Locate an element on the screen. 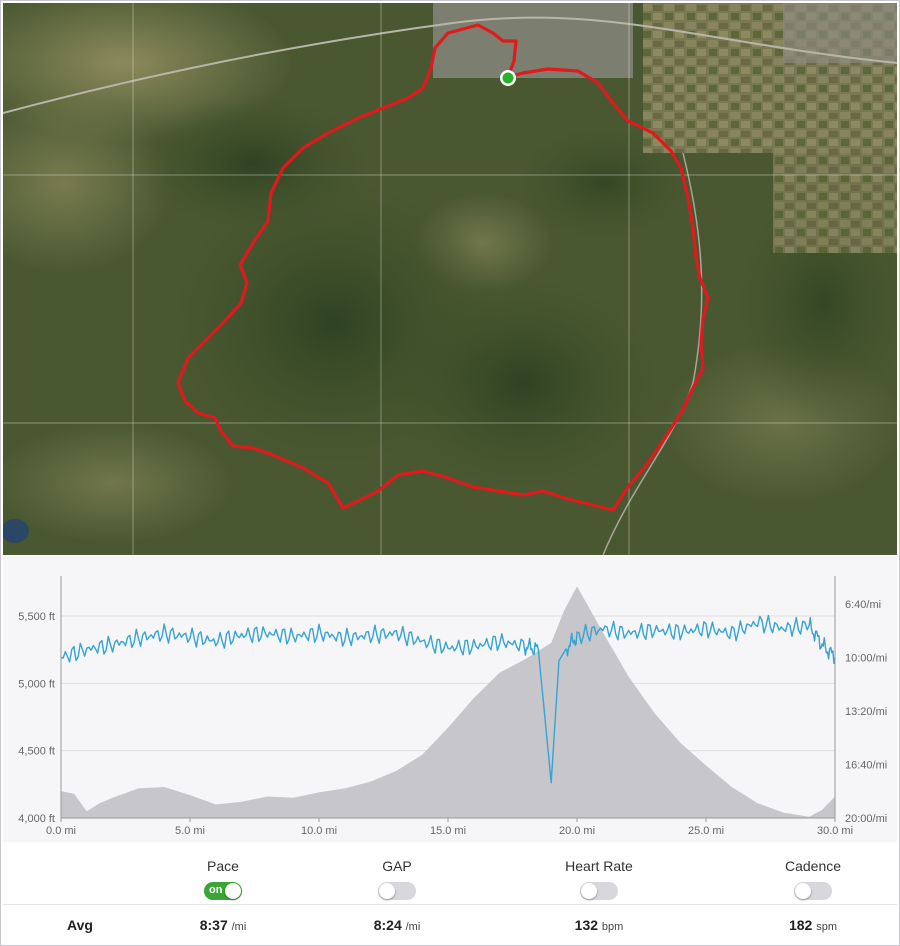  x-tick-label: 15.0 mi is located at coordinates (448, 831).